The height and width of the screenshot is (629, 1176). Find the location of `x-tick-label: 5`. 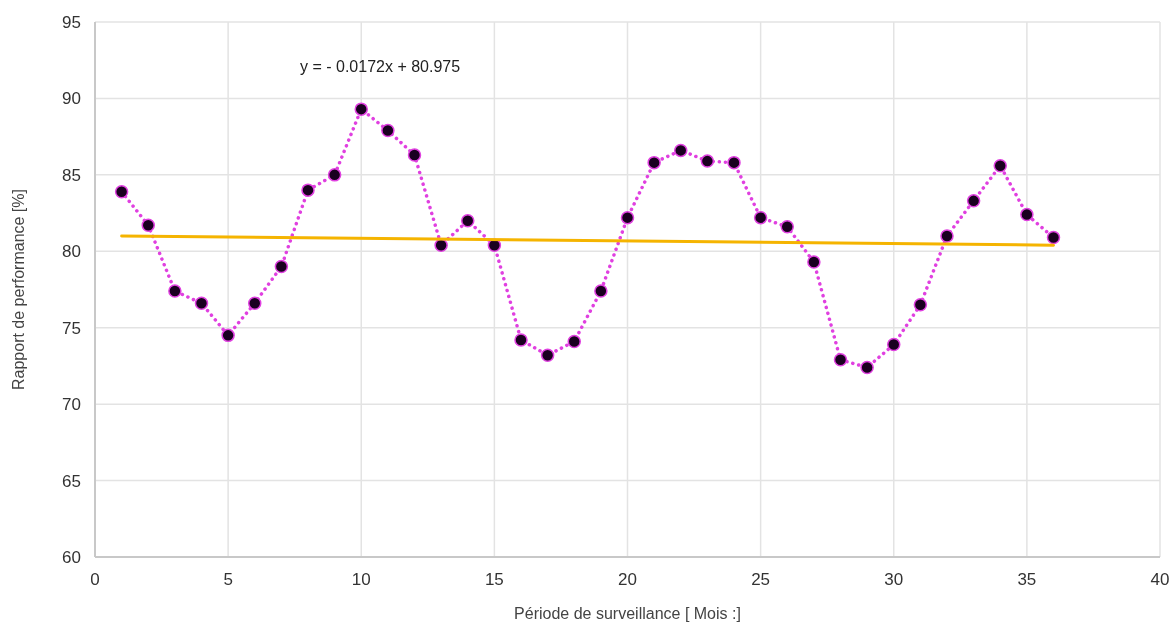

x-tick-label: 5 is located at coordinates (228, 579).